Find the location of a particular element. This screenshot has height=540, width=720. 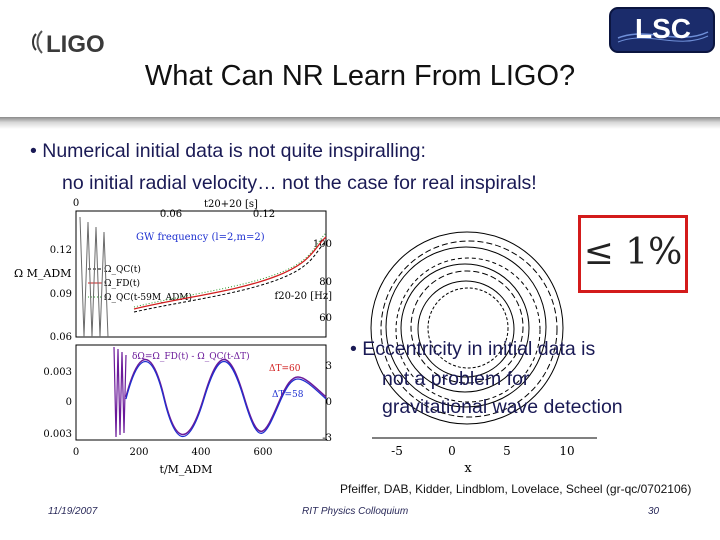

lsc-logo: LSC is located at coordinates (662, 30).